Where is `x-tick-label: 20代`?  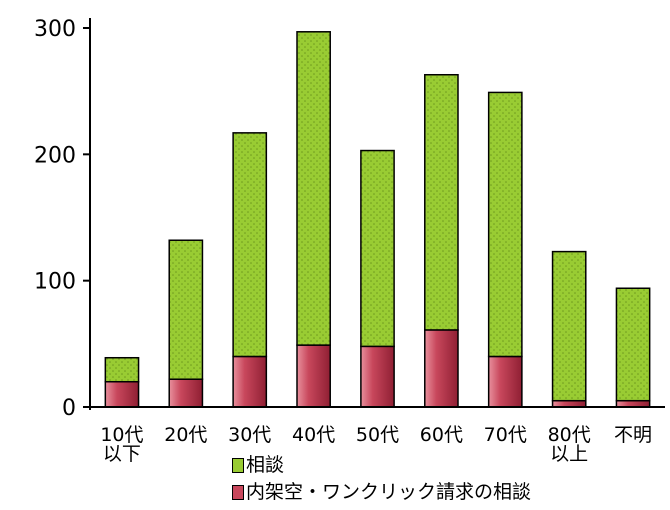
x-tick-label: 20代 is located at coordinates (185, 435).